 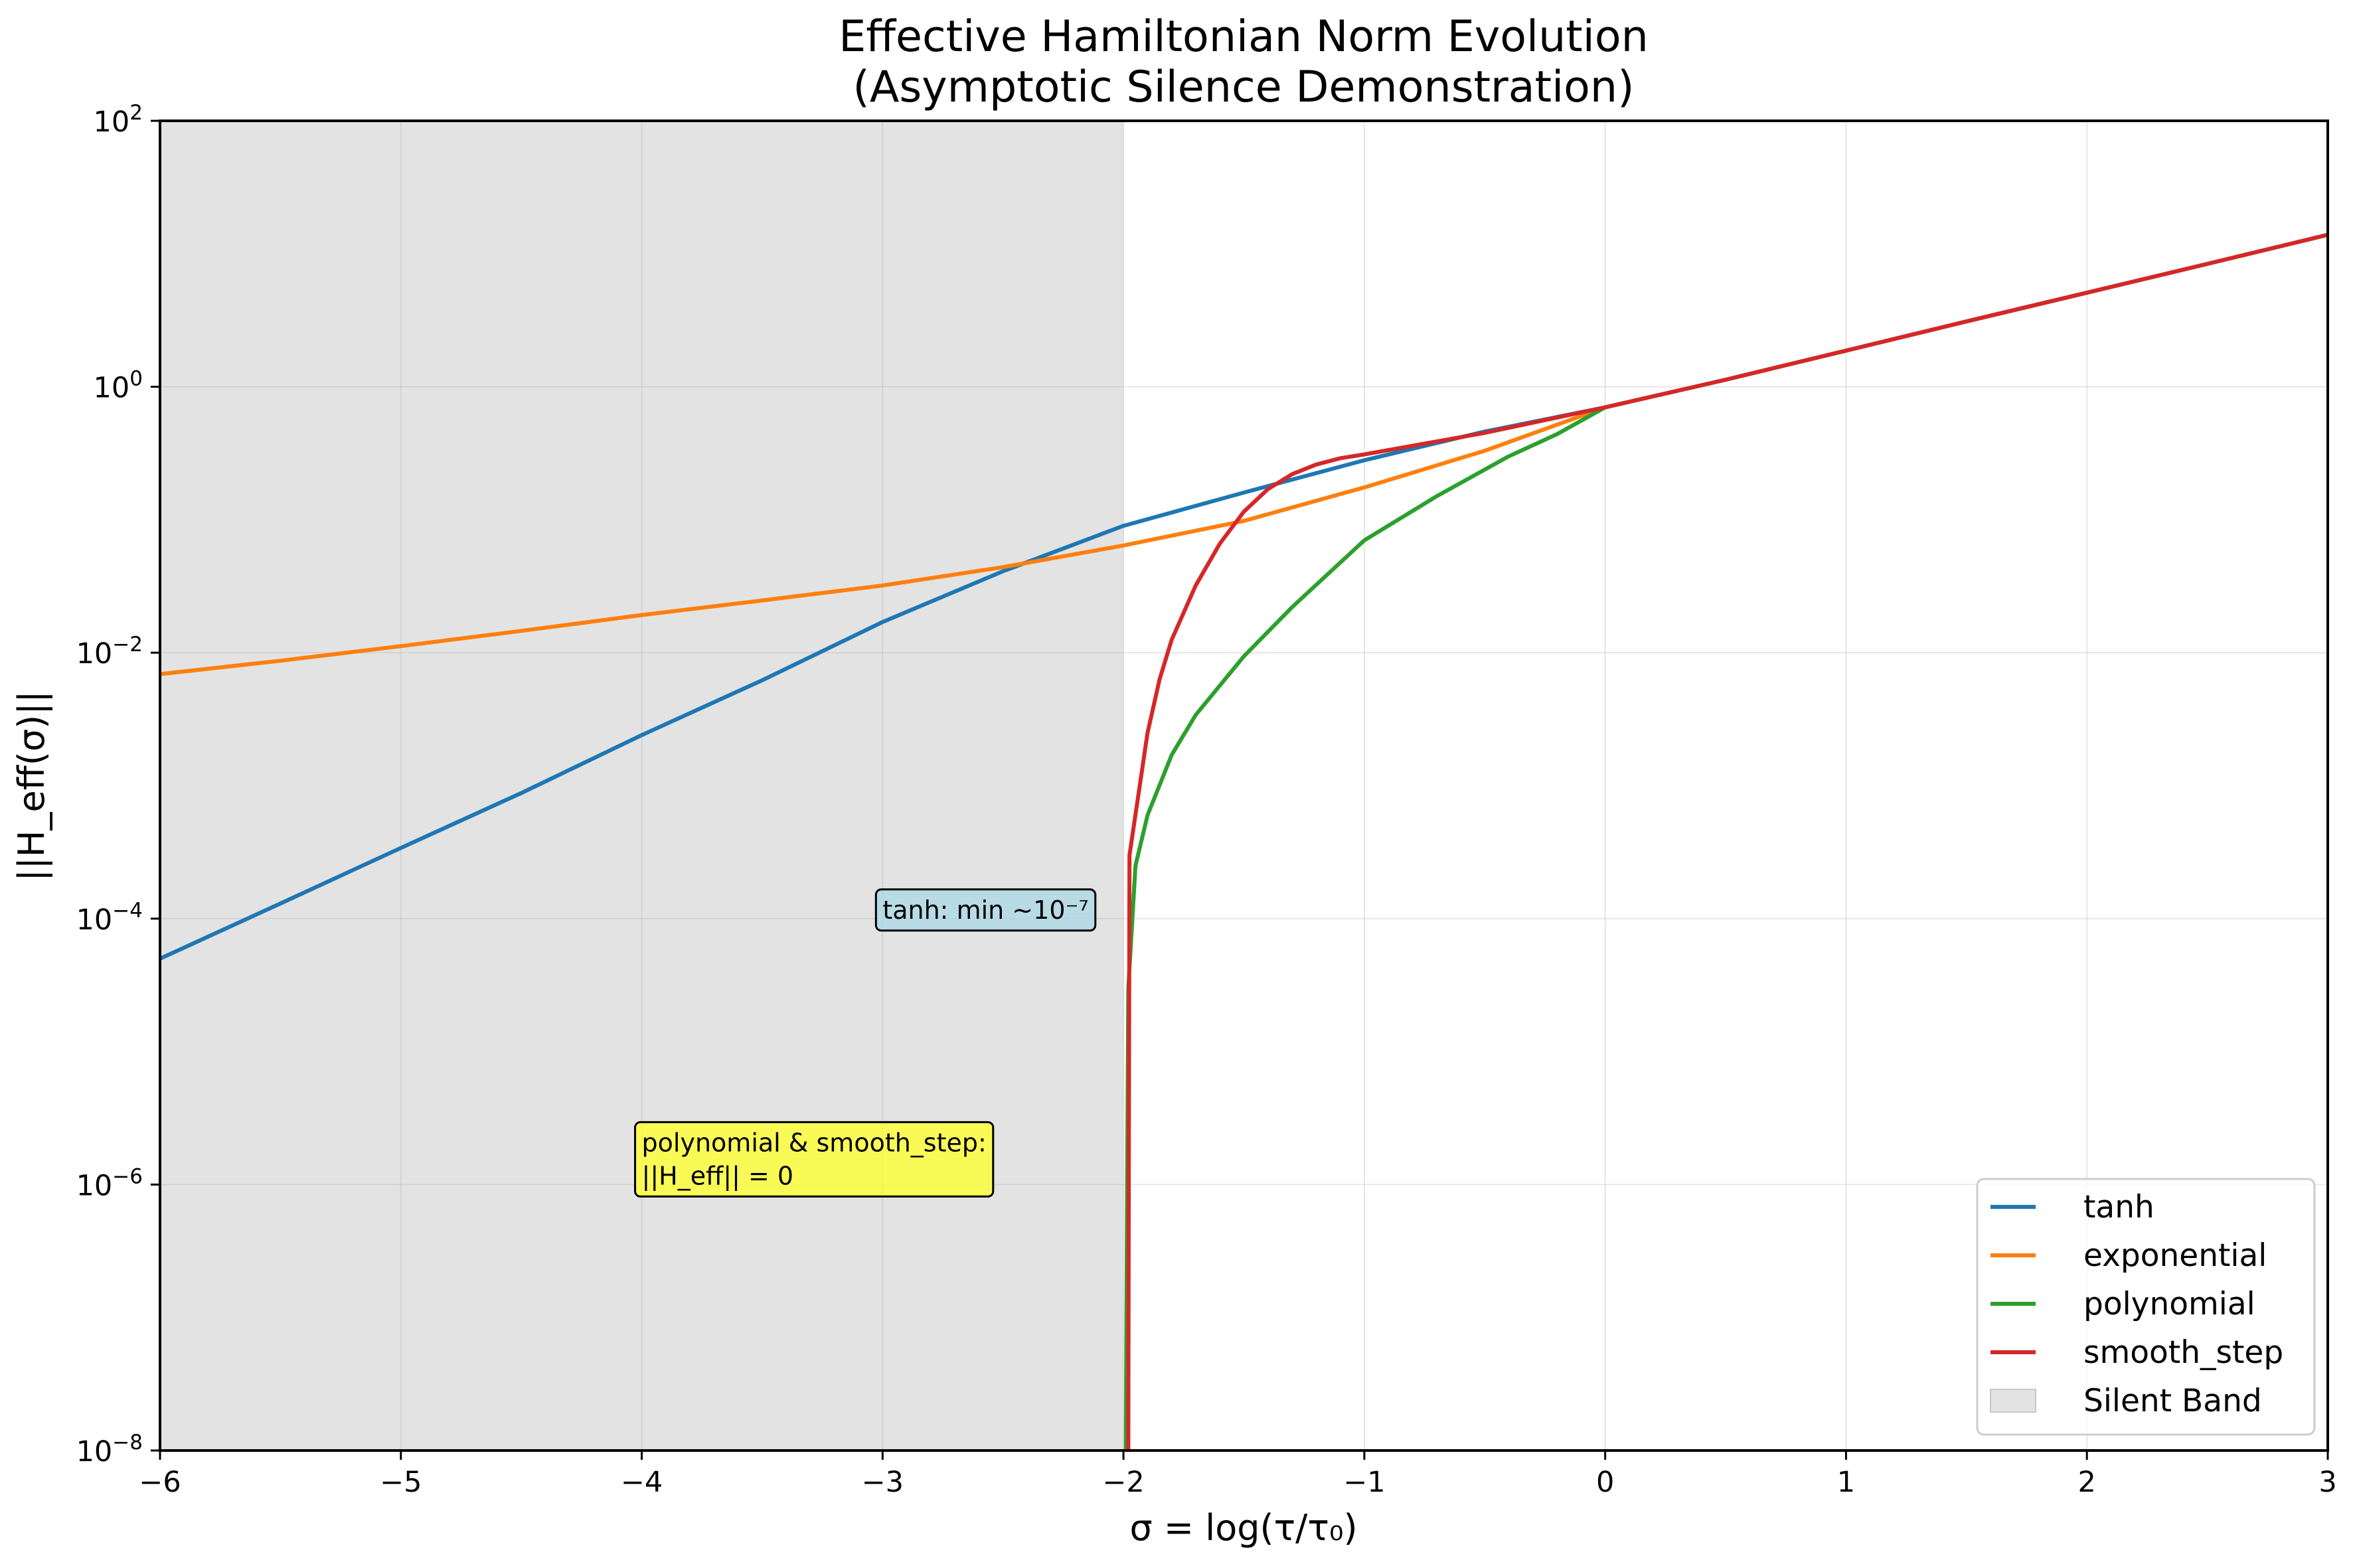 What do you see at coordinates (2087, 1482) in the screenshot?
I see `x-tick-label: 2` at bounding box center [2087, 1482].